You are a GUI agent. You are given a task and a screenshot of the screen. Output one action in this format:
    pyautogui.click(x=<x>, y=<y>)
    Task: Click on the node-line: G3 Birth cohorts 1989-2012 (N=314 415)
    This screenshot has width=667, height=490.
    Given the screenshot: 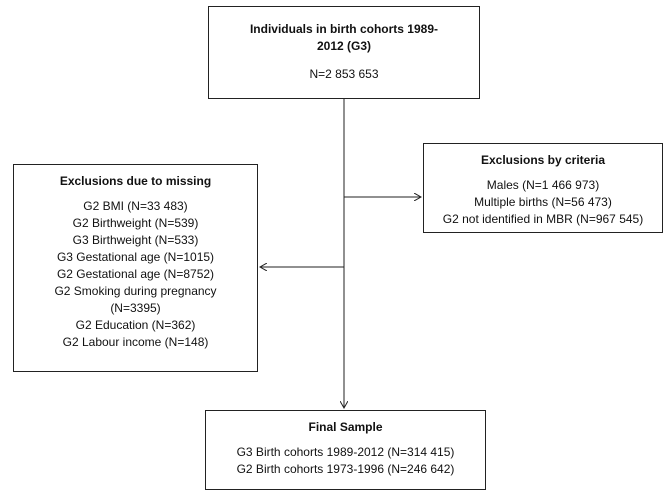 What is the action you would take?
    pyautogui.click(x=345, y=452)
    